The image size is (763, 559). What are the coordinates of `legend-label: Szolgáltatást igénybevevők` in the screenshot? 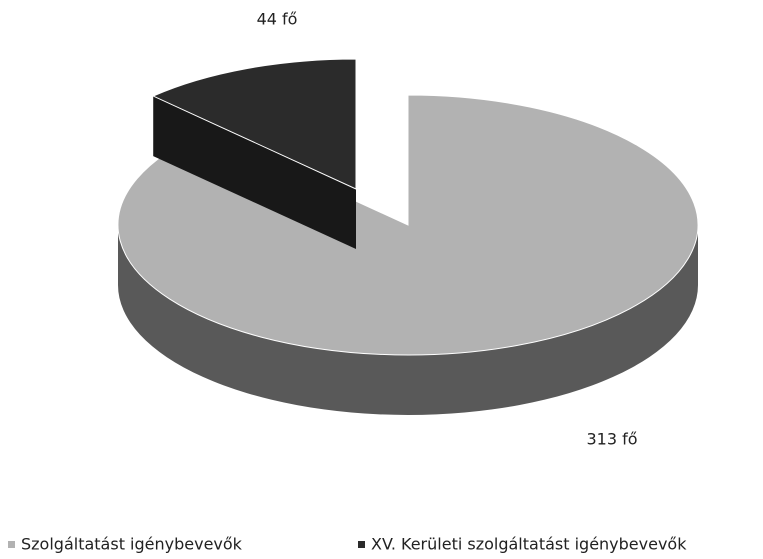 It's located at (132, 544).